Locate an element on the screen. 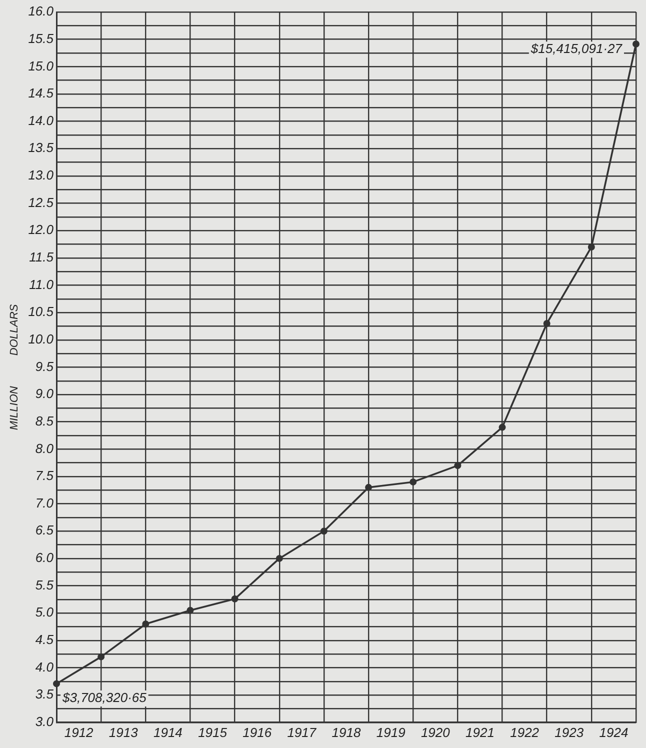  y-tick-label: 4.0 is located at coordinates (44, 666).